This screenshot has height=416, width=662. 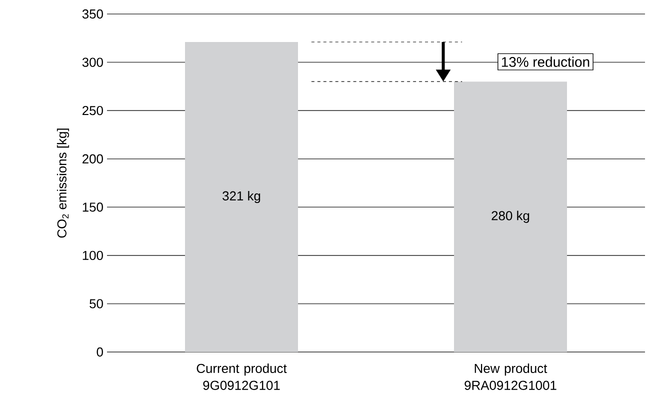 I want to click on y-tick-label: 0, so click(x=99, y=352).